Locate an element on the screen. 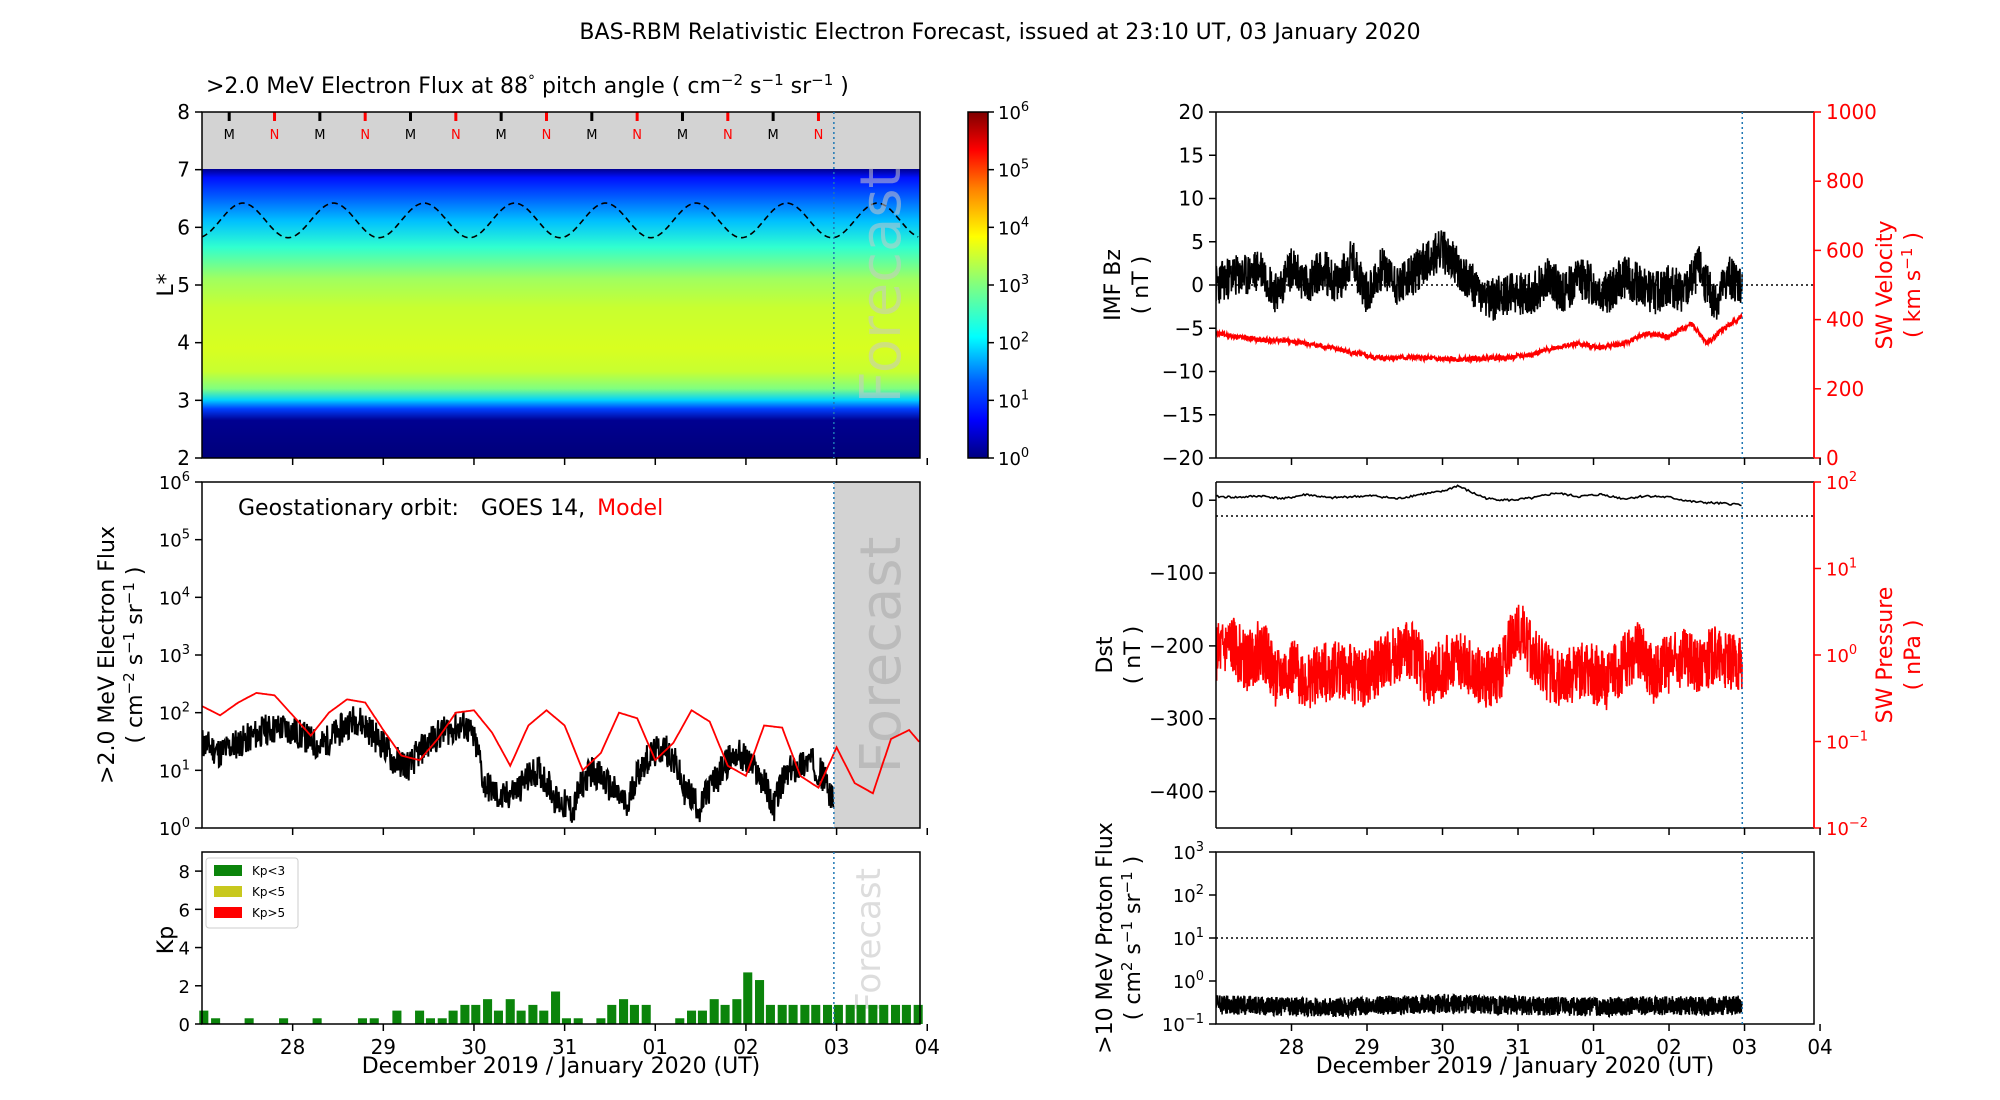 The width and height of the screenshot is (2000, 1100). geo-flux-tick-label: 10⁵ is located at coordinates (174, 540).